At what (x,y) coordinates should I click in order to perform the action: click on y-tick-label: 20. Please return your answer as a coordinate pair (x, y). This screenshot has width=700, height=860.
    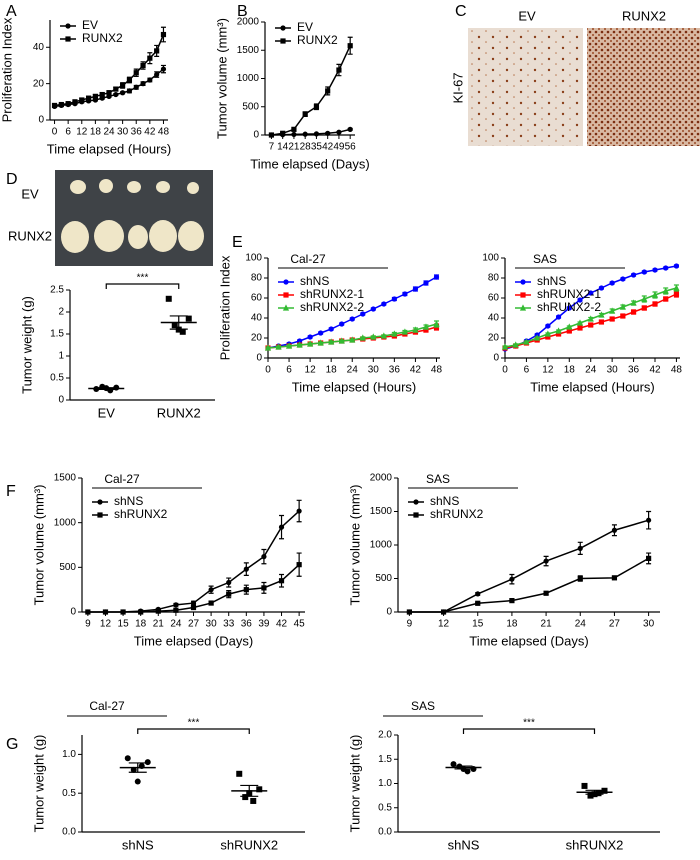
    Looking at the image, I should click on (257, 338).